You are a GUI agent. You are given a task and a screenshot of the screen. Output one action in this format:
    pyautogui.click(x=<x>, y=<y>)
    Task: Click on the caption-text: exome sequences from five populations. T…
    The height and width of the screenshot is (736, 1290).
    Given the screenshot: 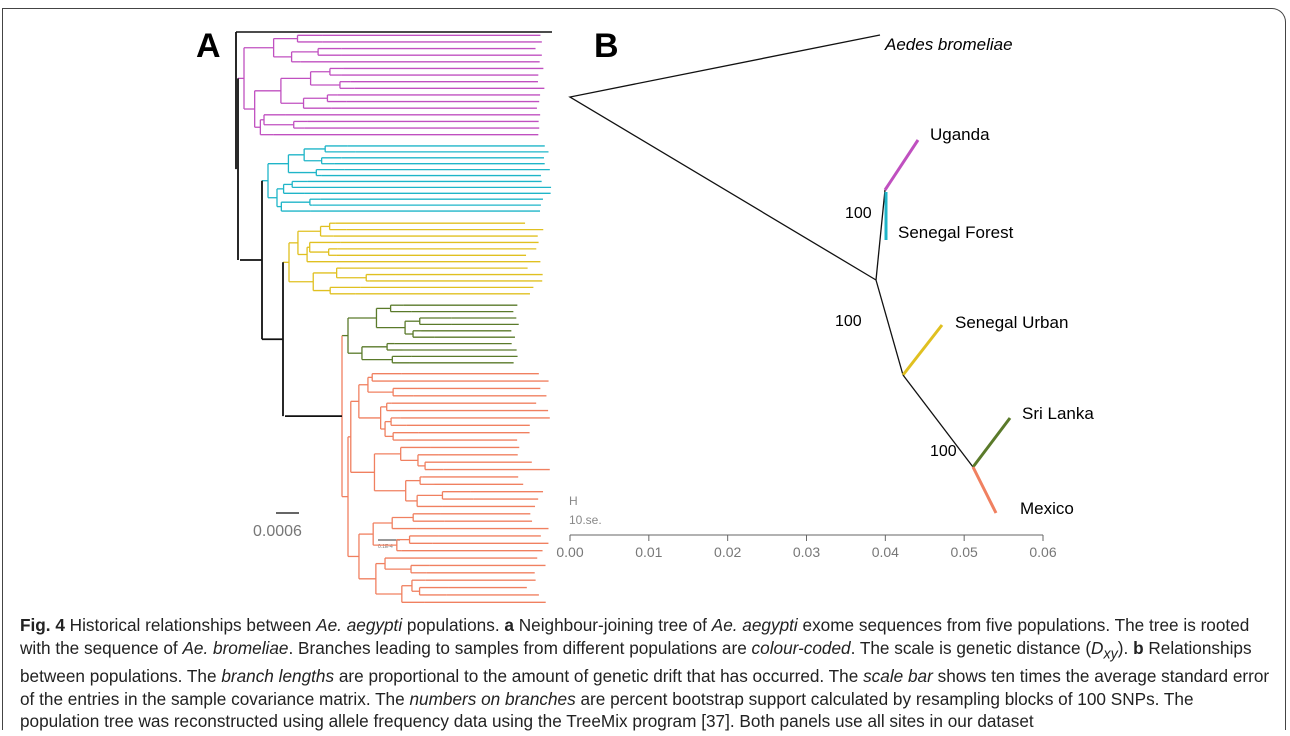 What is the action you would take?
    pyautogui.click(x=635, y=636)
    